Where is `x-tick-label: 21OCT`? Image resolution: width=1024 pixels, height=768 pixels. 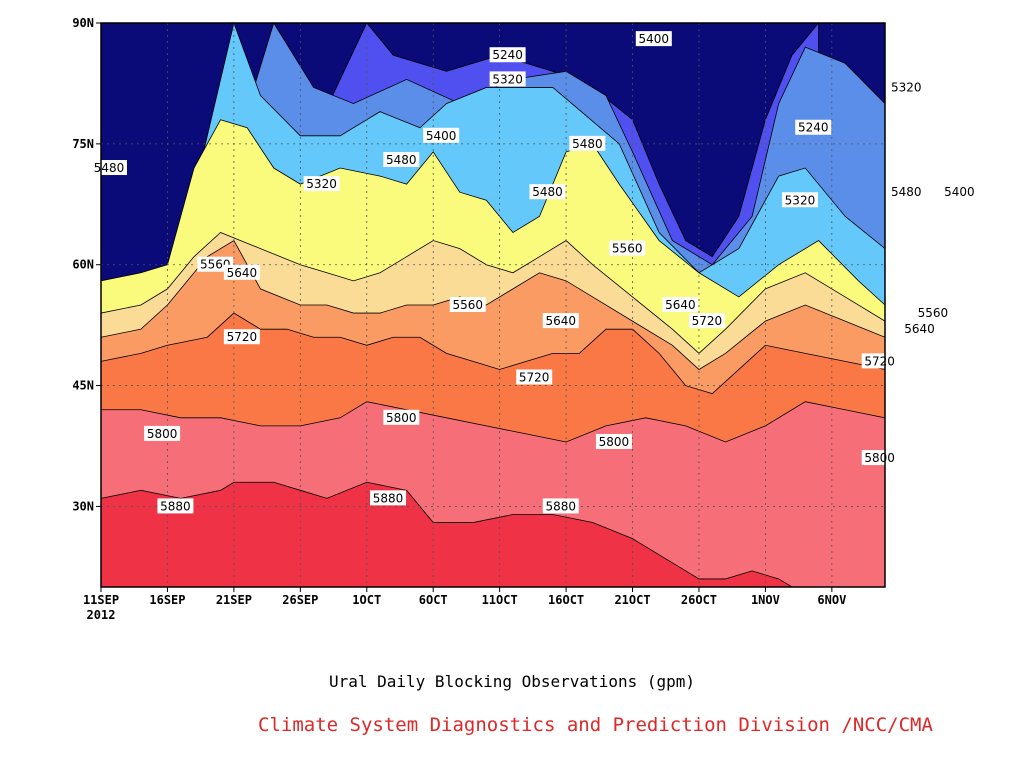
x-tick-label: 21OCT is located at coordinates (632, 600).